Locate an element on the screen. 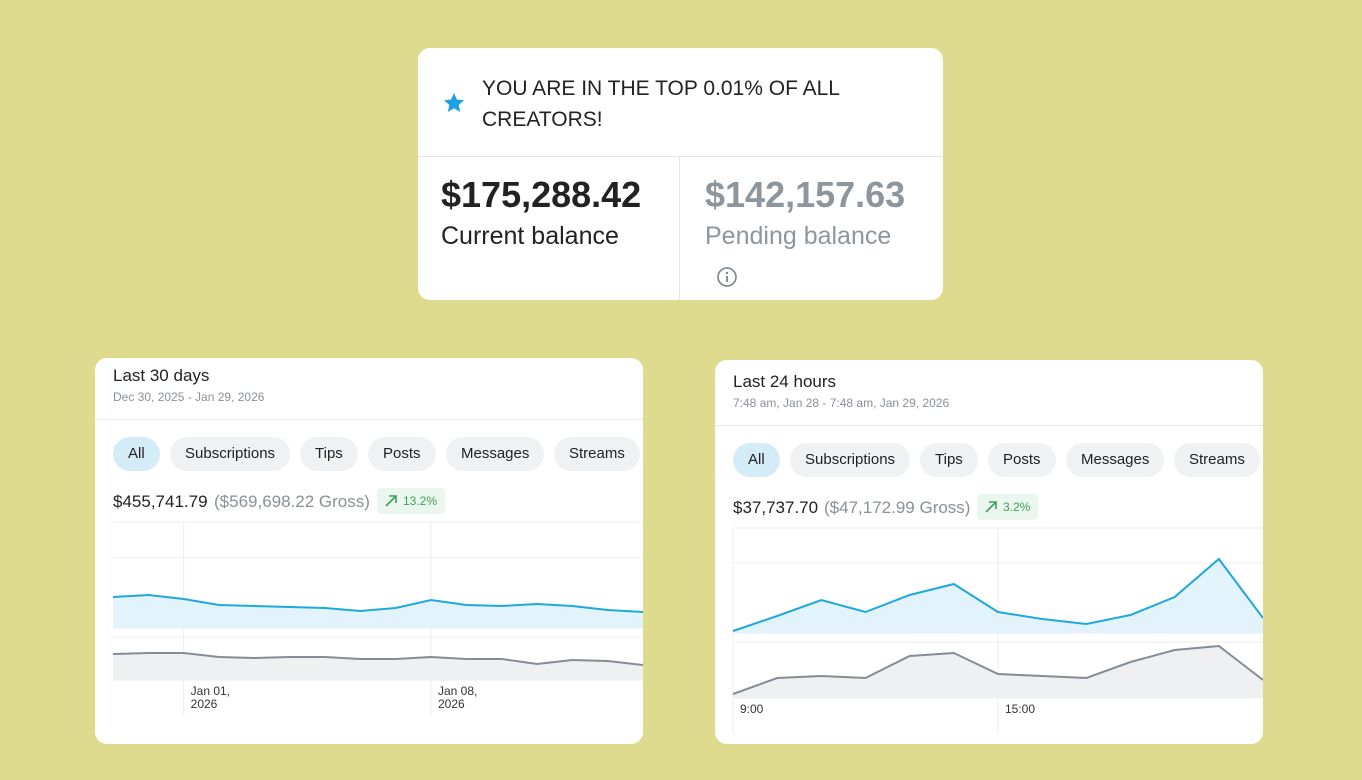 The image size is (1362, 780). gross-amount: ($47,172.99 Gross) is located at coordinates (897, 507).